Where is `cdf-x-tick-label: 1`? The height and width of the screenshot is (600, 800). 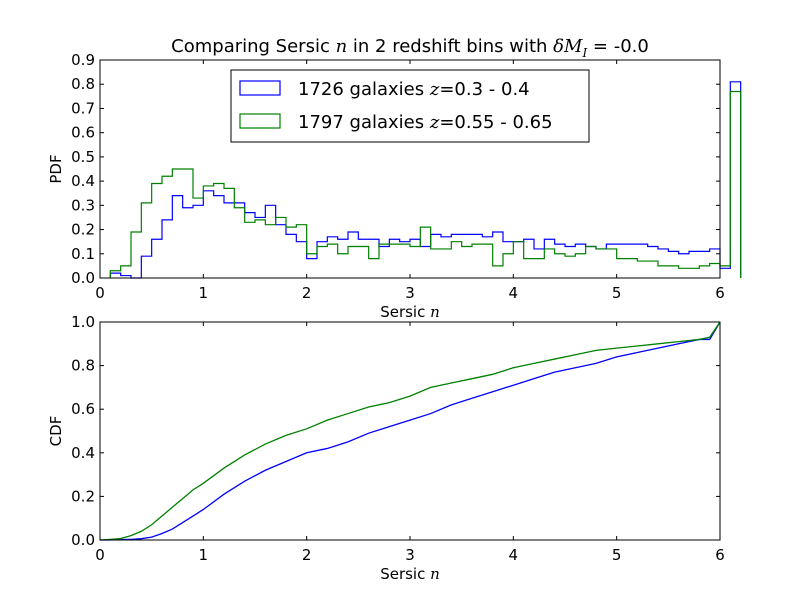 cdf-x-tick-label: 1 is located at coordinates (204, 555).